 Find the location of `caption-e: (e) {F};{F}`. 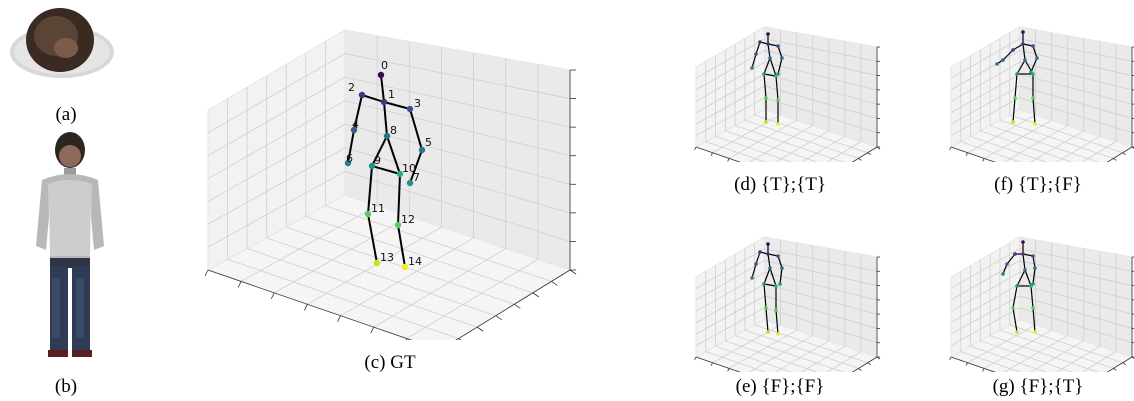

caption-e: (e) {F};{F} is located at coordinates (780, 386).